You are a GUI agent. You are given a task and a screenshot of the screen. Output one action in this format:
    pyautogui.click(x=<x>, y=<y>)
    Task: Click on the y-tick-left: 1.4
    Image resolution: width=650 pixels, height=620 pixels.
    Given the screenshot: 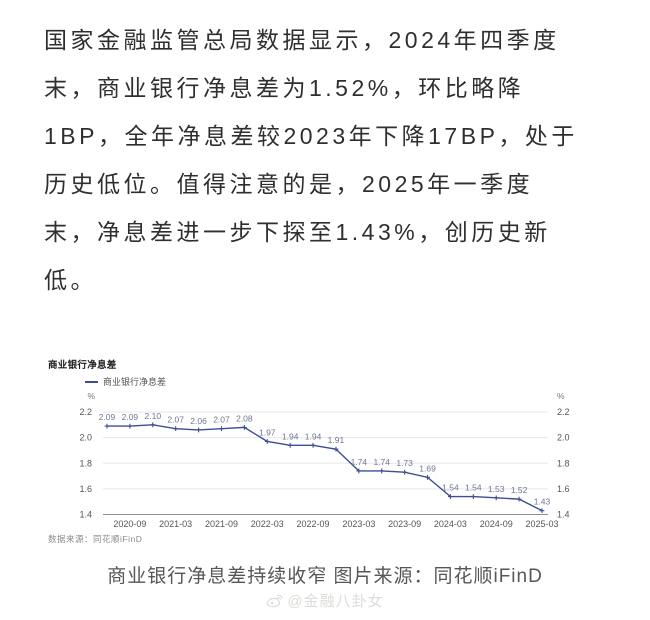 What is the action you would take?
    pyautogui.click(x=85, y=515)
    